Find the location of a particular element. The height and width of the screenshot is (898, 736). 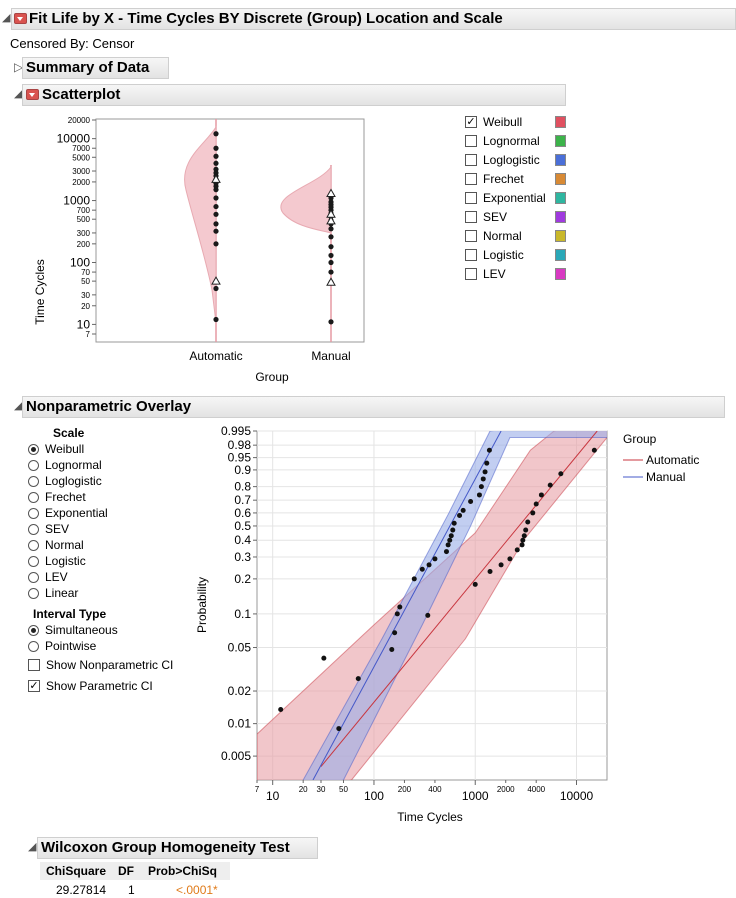

y-tick-label: 0.8 is located at coordinates (242, 487).